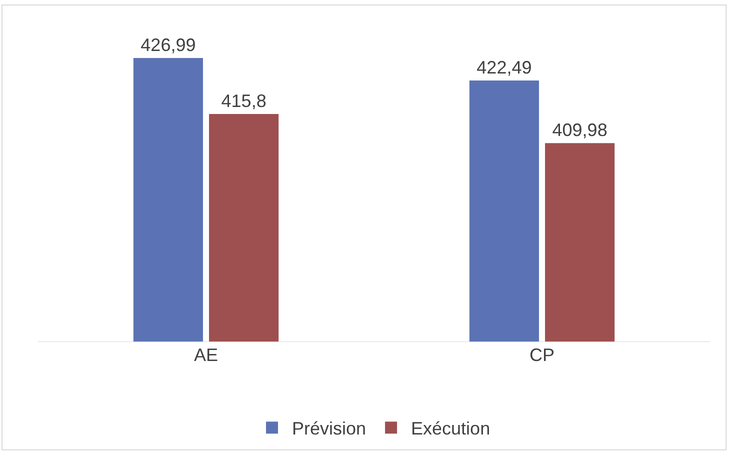  I want to click on x-tick-label: AE, so click(206, 355).